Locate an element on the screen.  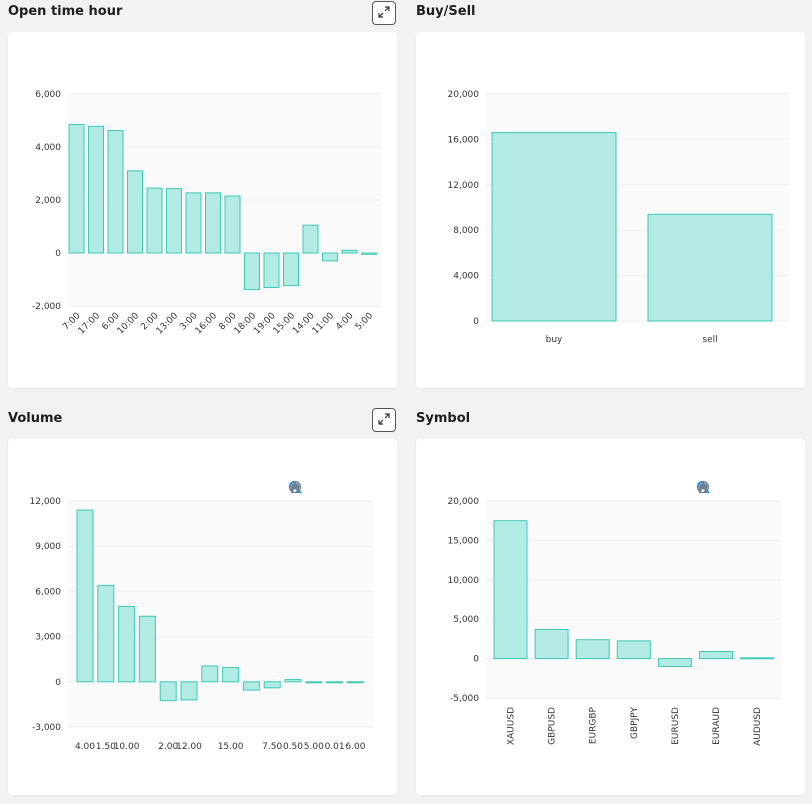
x-tick-label: sell is located at coordinates (709, 340).